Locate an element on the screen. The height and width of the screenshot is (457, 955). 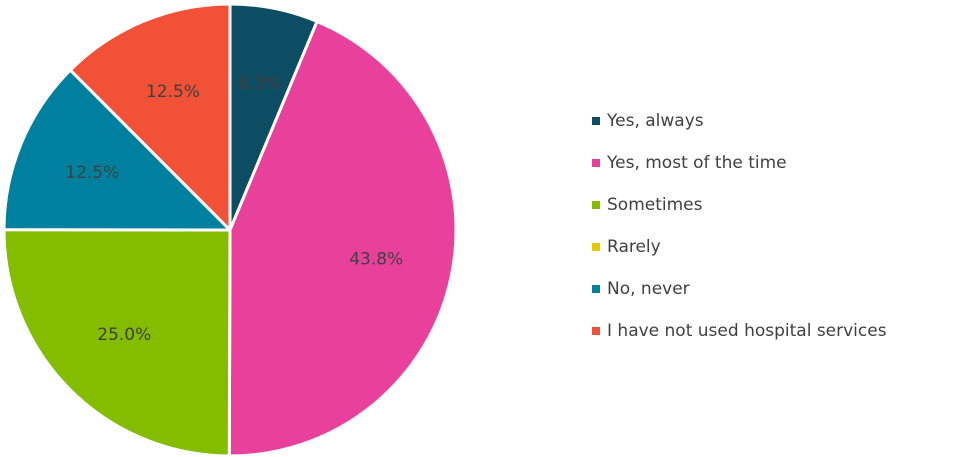
legend-label: Rarely is located at coordinates (634, 246).